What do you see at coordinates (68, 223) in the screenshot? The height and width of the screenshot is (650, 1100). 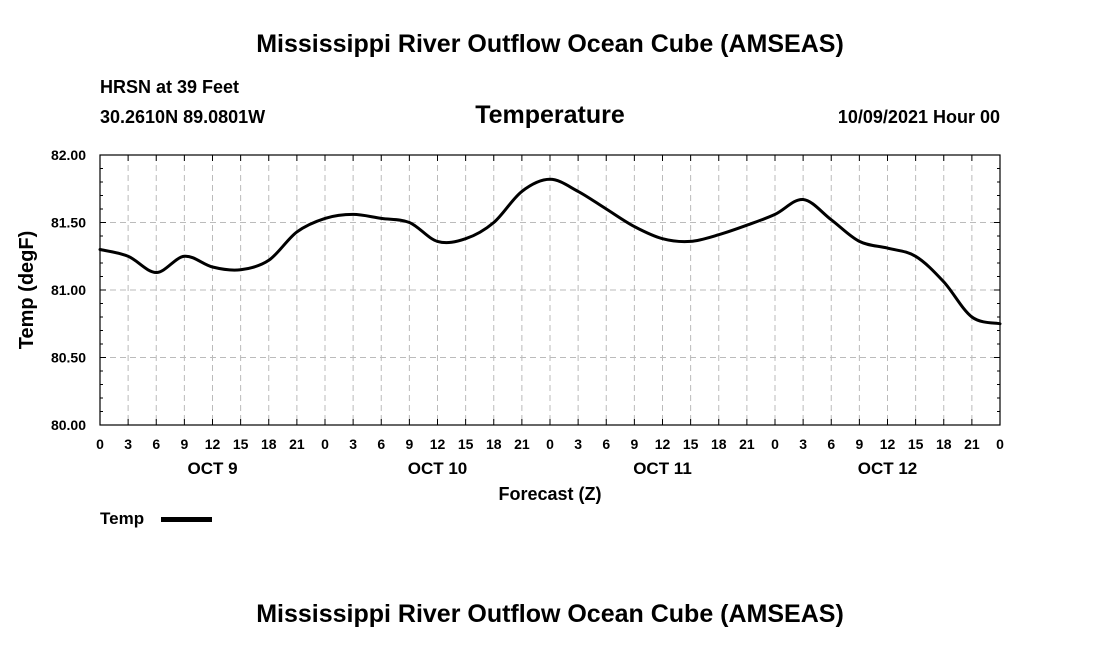 I see `y-tick-label: 81.50` at bounding box center [68, 223].